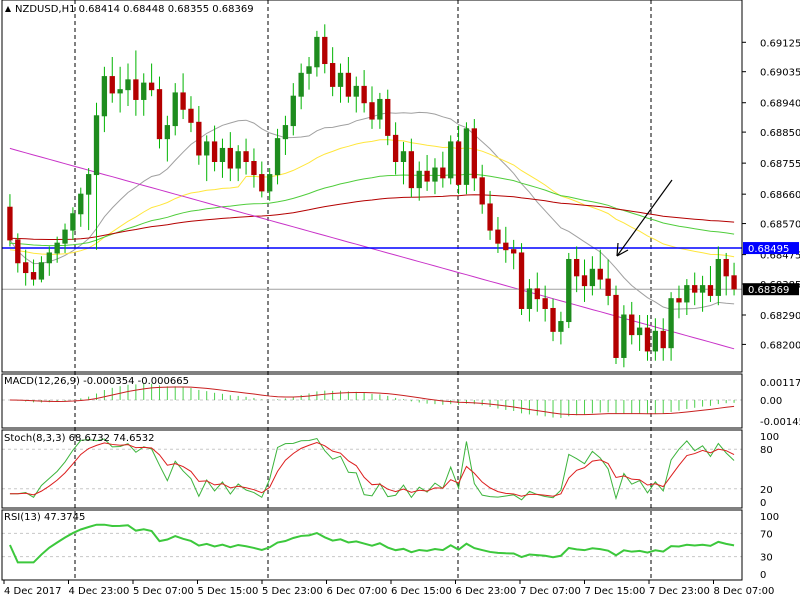 The image size is (800, 600). What do you see at coordinates (33, 591) in the screenshot?
I see `time-tick-label: 4 Dec 2017` at bounding box center [33, 591].